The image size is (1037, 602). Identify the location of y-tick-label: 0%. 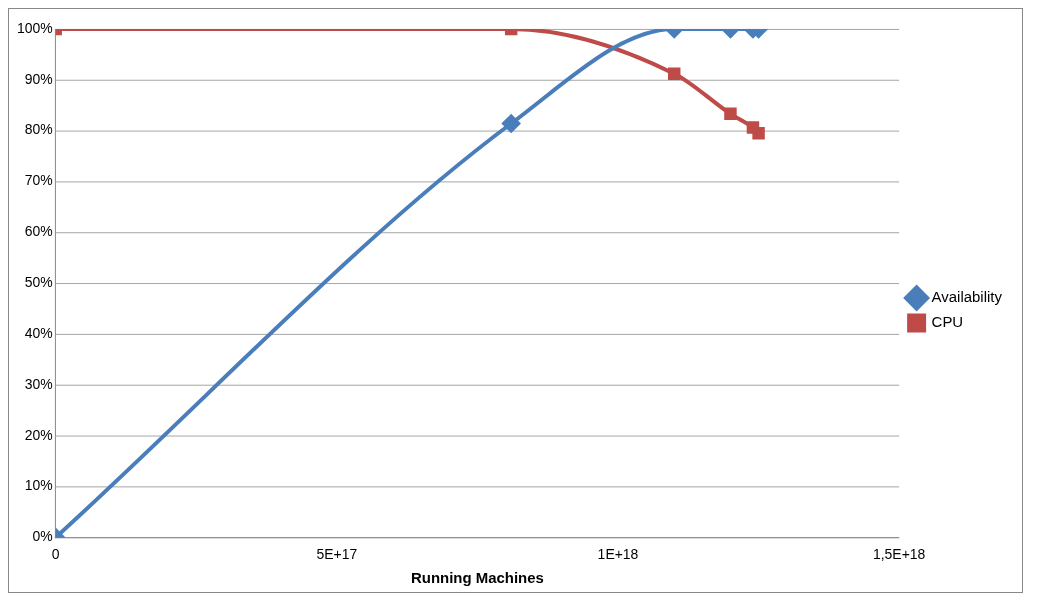
(42, 536).